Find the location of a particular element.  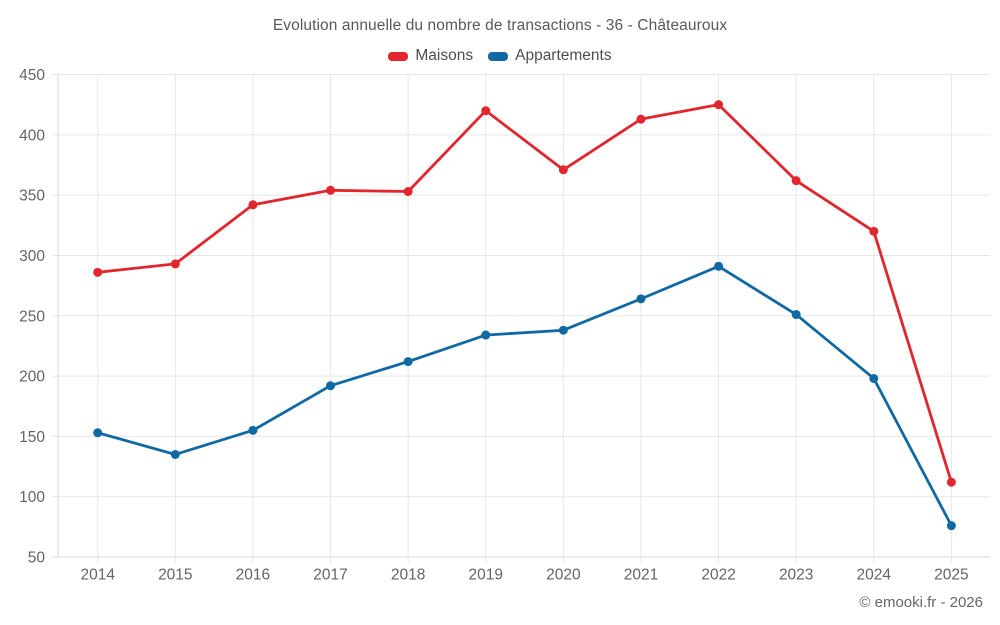

maisons-point-2022 is located at coordinates (719, 105).